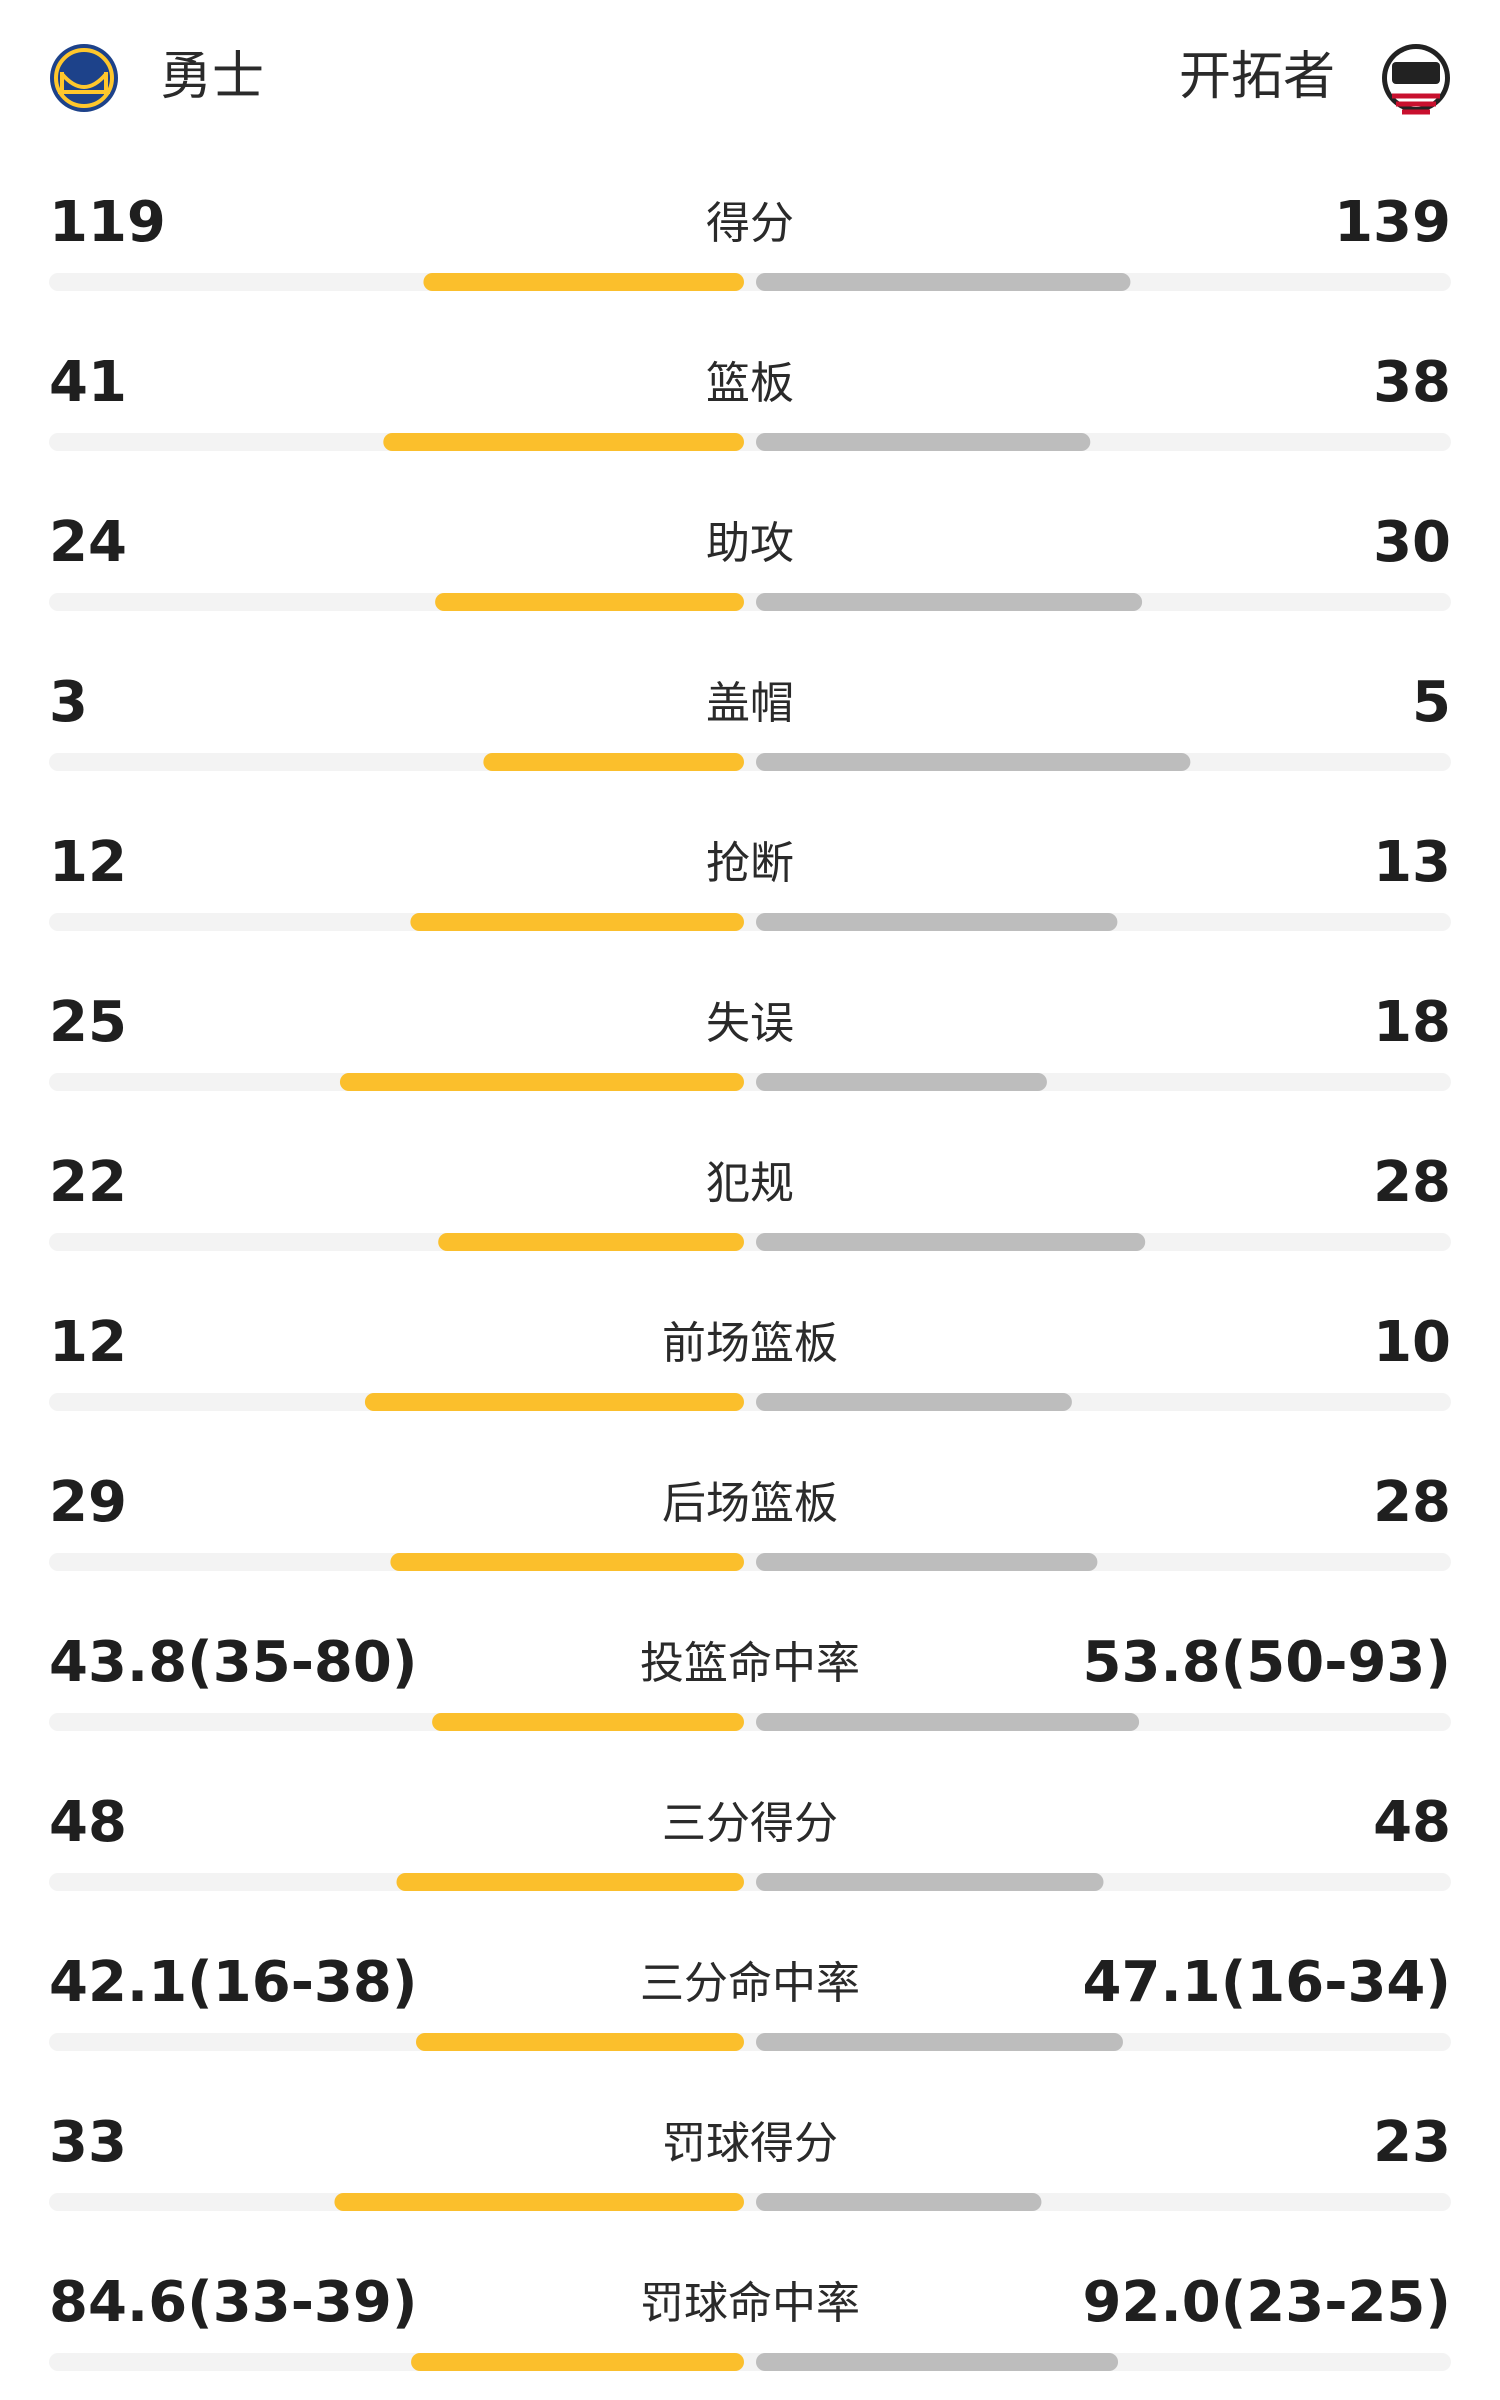 This screenshot has width=1500, height=2400. Describe the element at coordinates (750, 2303) in the screenshot. I see `stat-label: 罚球命中率` at that location.